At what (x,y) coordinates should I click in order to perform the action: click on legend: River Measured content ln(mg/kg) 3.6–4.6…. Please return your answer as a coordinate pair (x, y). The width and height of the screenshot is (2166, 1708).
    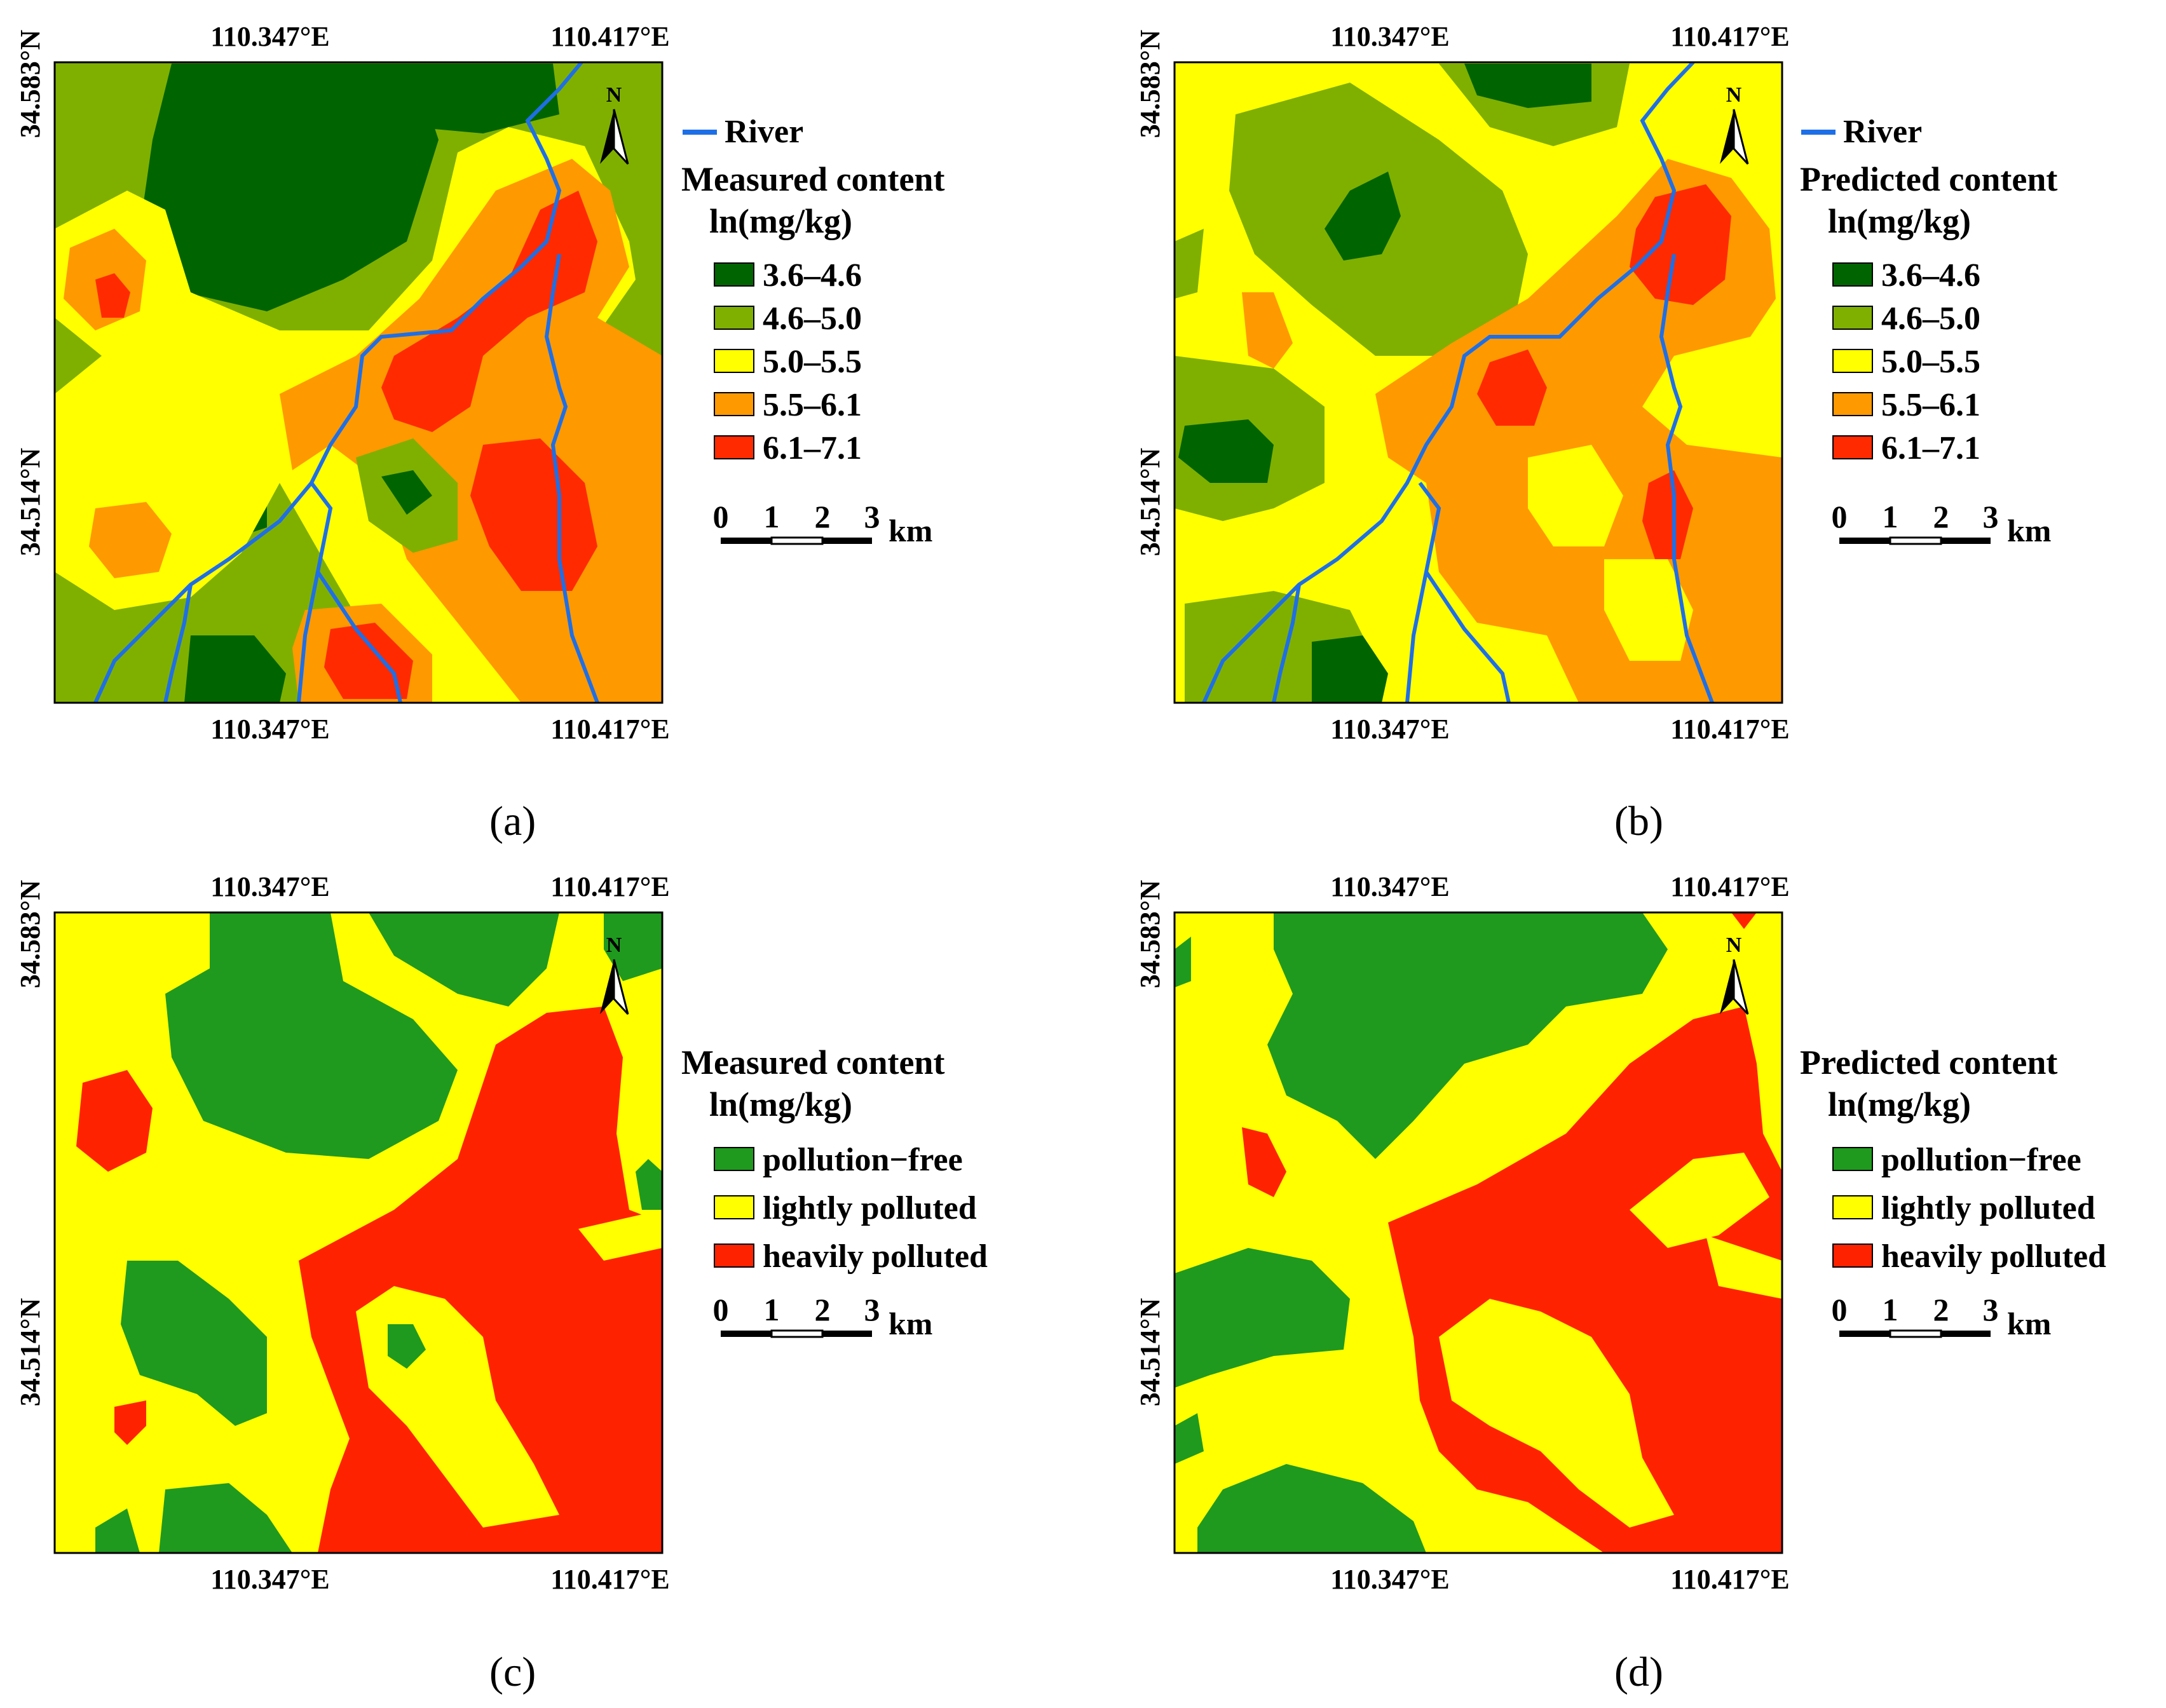
    Looking at the image, I should click on (812, 290).